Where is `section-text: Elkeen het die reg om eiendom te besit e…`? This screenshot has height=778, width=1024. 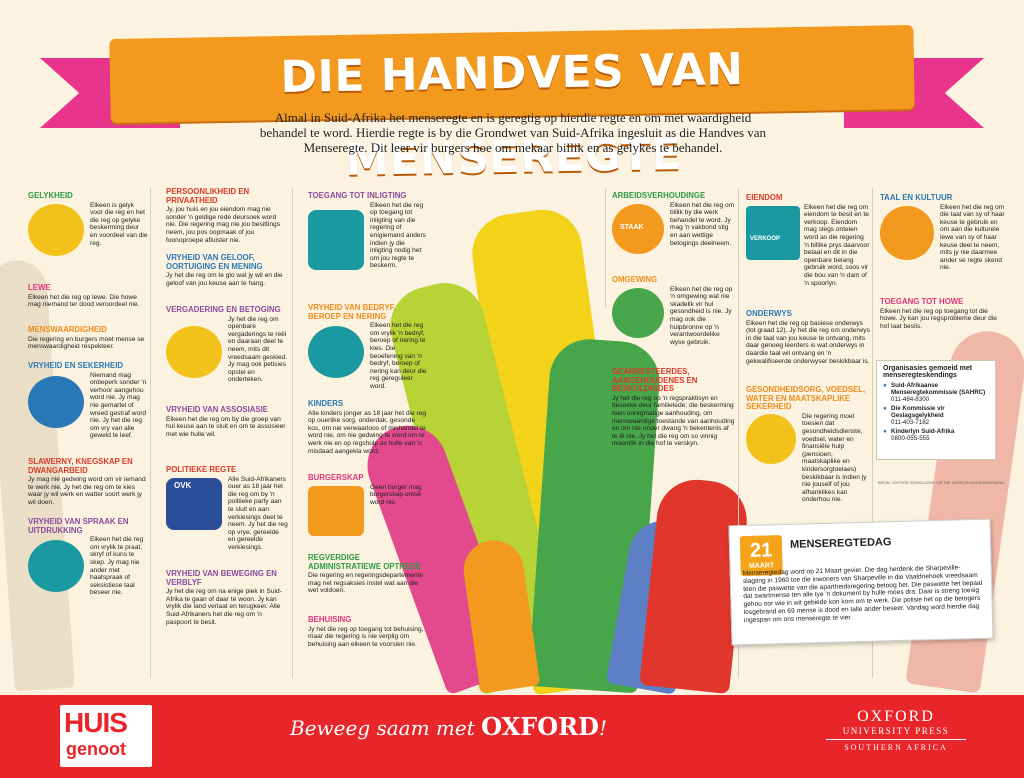
section-text: Elkeen het die reg om eiendom te besit e… is located at coordinates (837, 245).